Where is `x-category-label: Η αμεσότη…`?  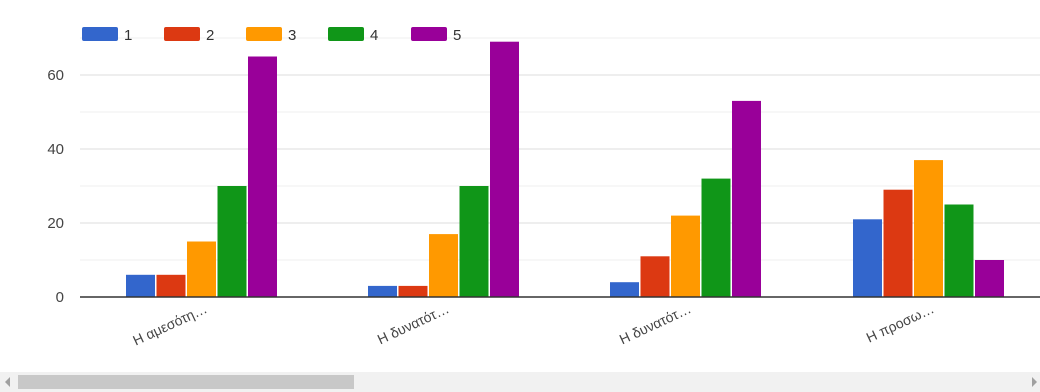
x-category-label: Η αμεσότη… is located at coordinates (169, 324).